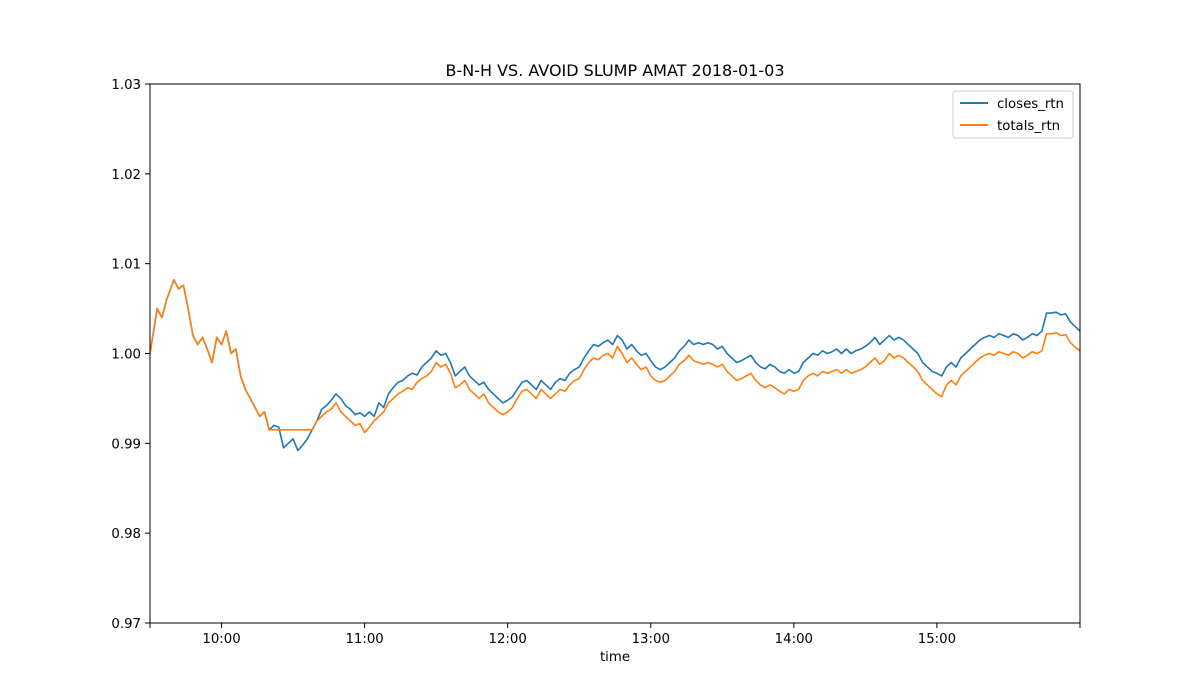  I want to click on x-tick-label: 15:00, so click(937, 639).